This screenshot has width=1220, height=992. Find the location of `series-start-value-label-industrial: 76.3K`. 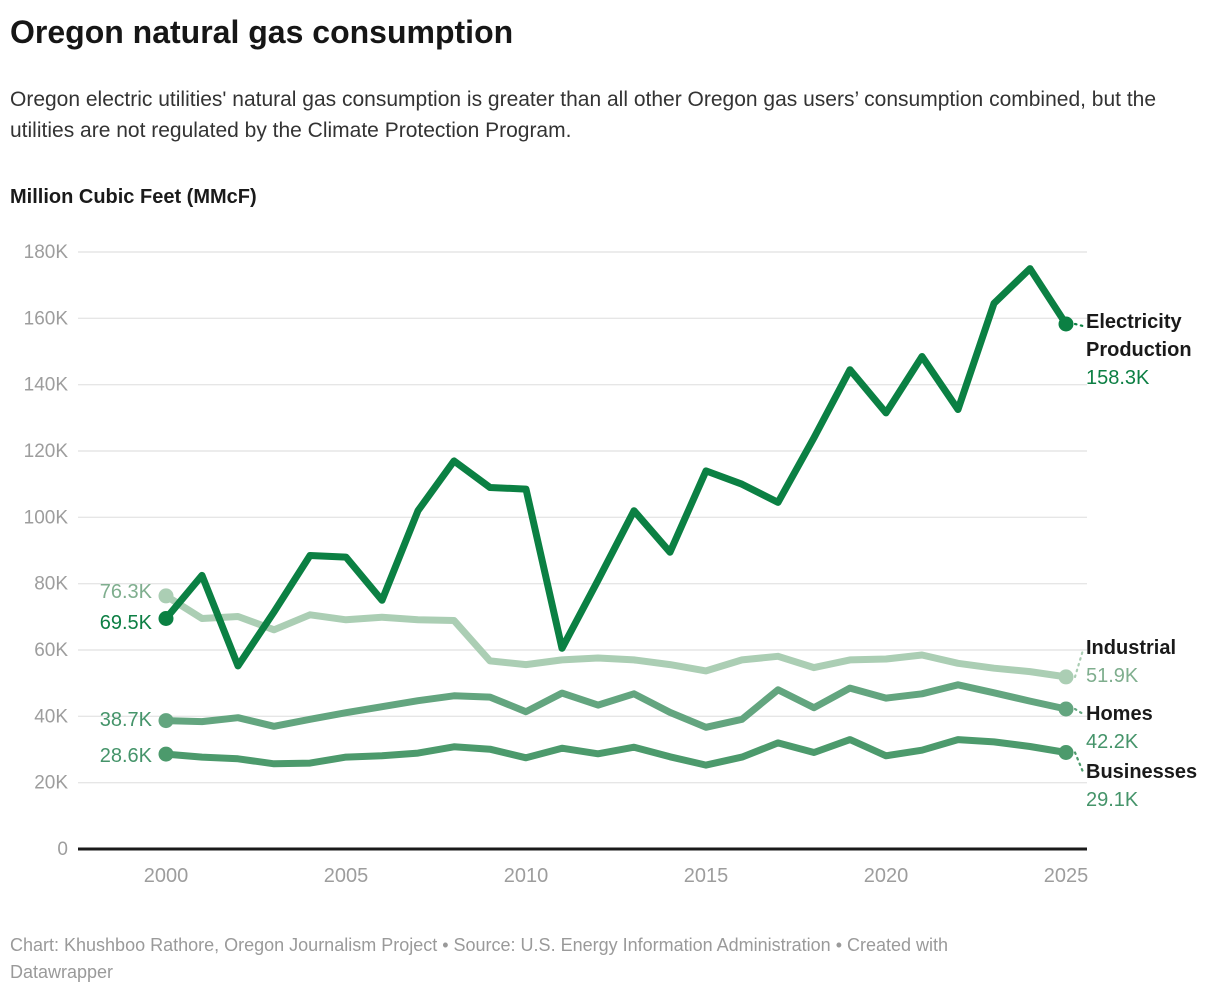

series-start-value-label-industrial: 76.3K is located at coordinates (125, 592).